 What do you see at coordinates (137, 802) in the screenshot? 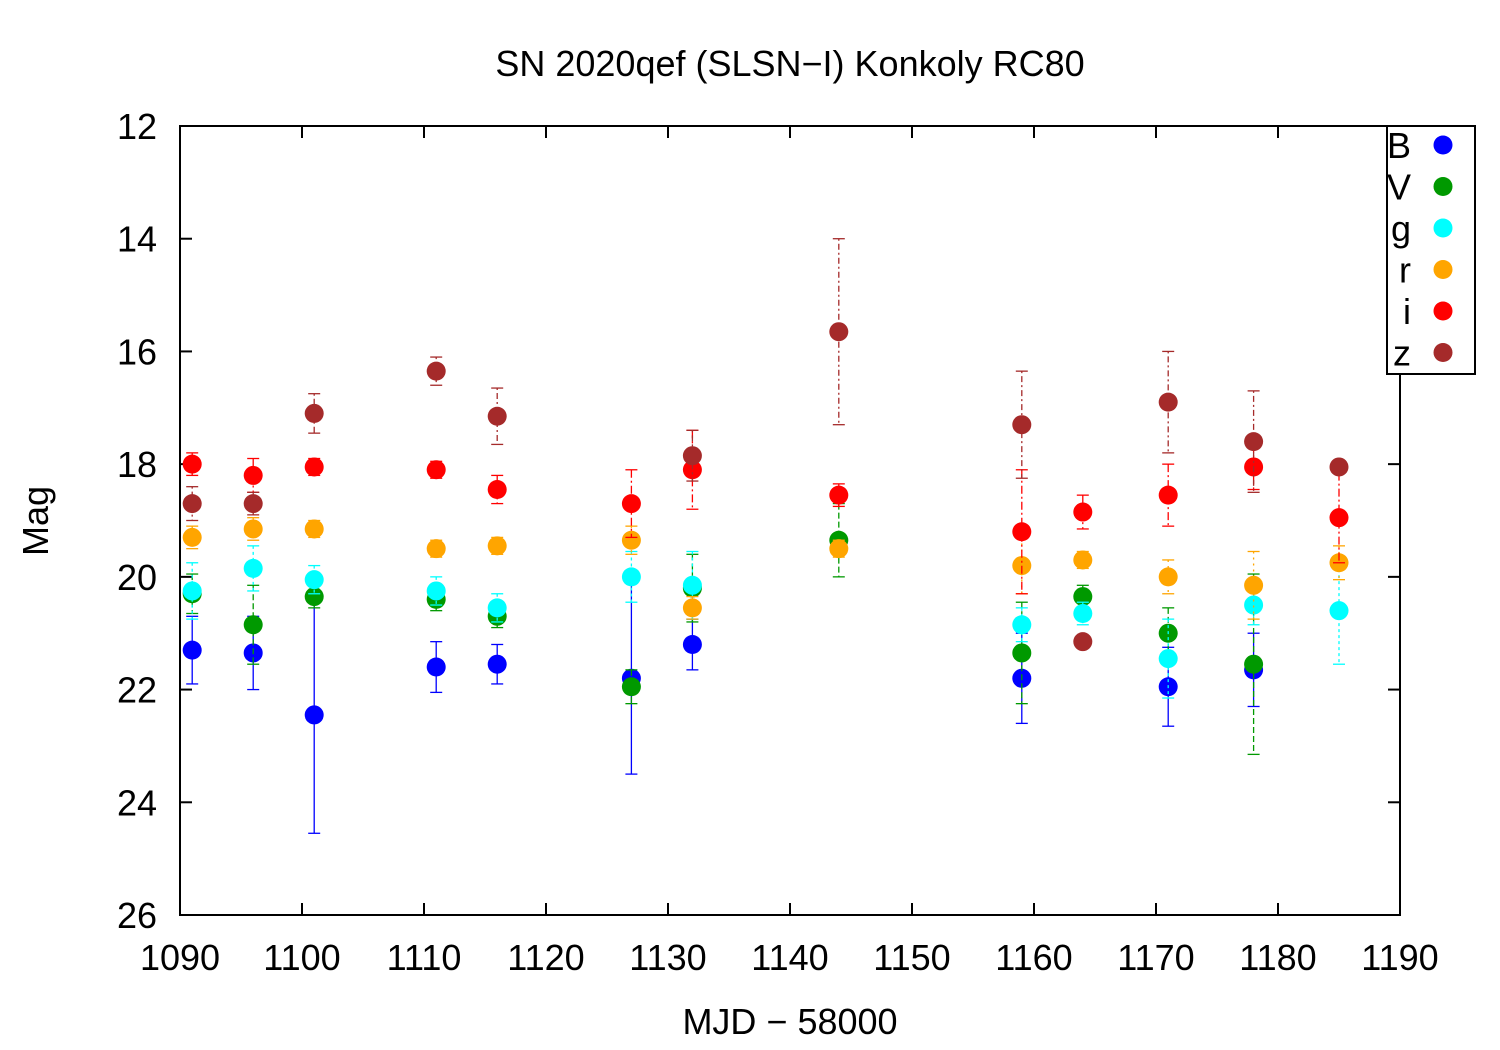
I see `y-tick-label: 24` at bounding box center [137, 802].